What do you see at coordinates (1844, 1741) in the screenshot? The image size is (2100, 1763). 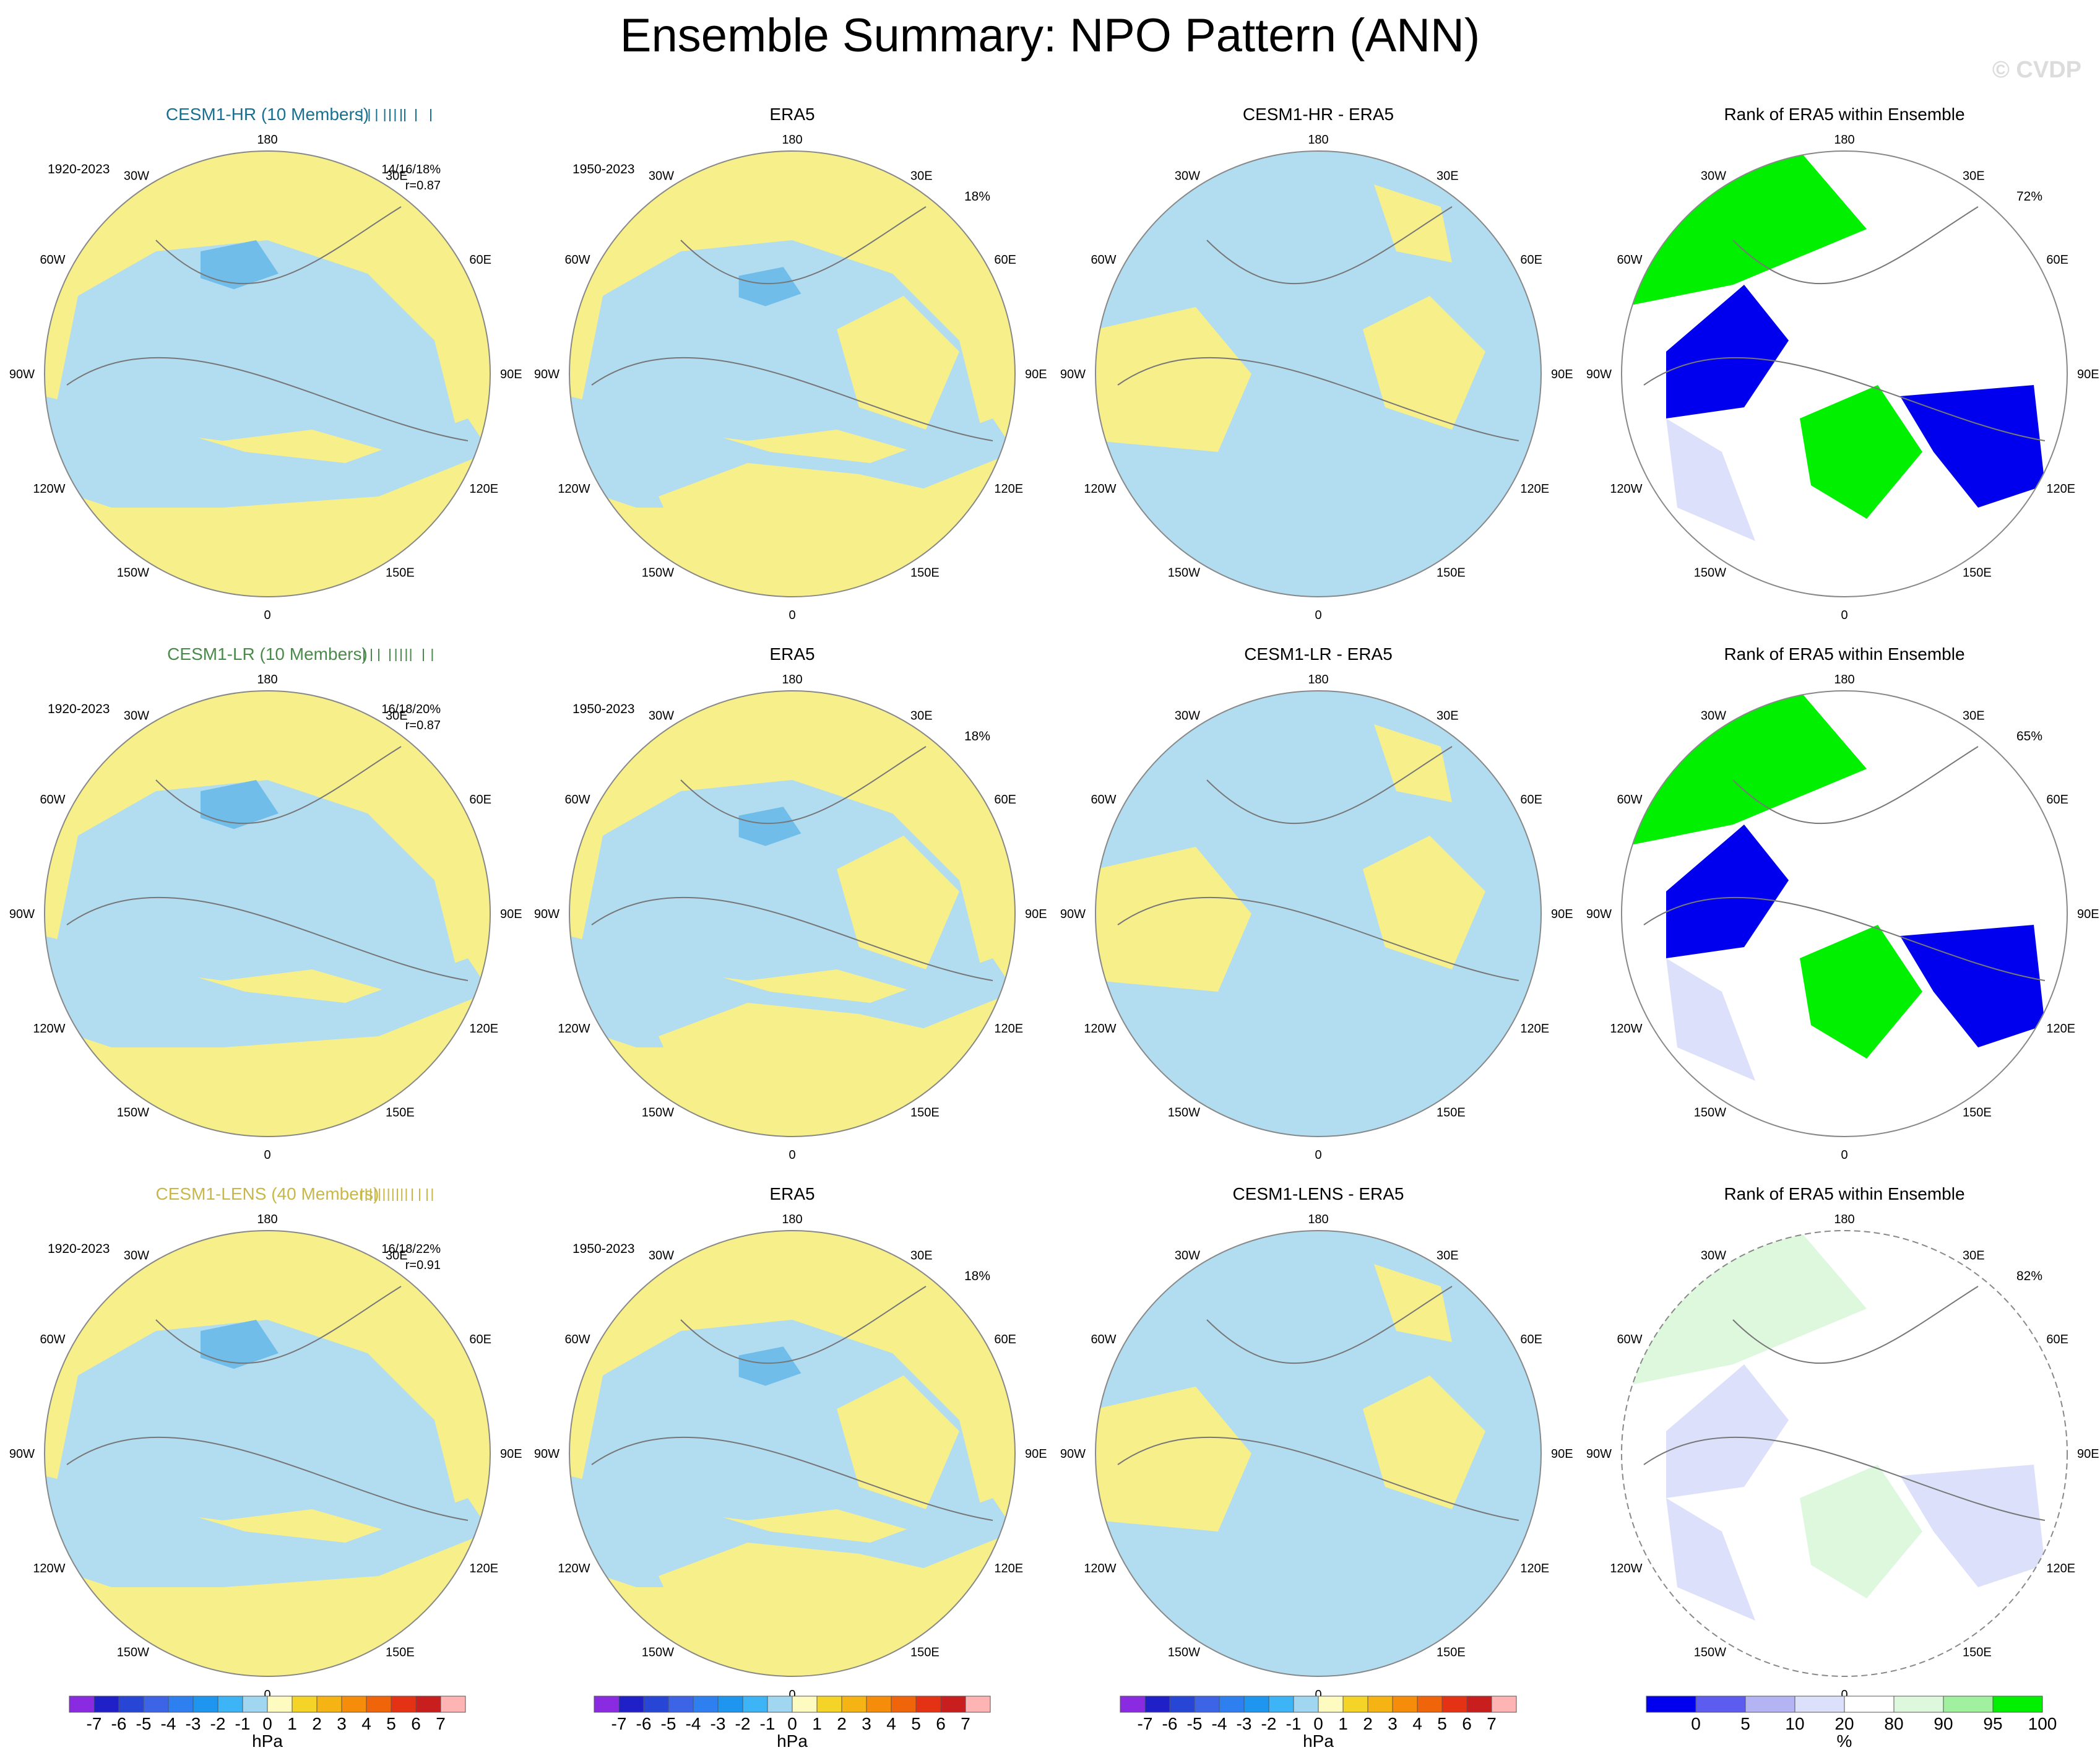 I see `colorbar-unit-label: %` at bounding box center [1844, 1741].